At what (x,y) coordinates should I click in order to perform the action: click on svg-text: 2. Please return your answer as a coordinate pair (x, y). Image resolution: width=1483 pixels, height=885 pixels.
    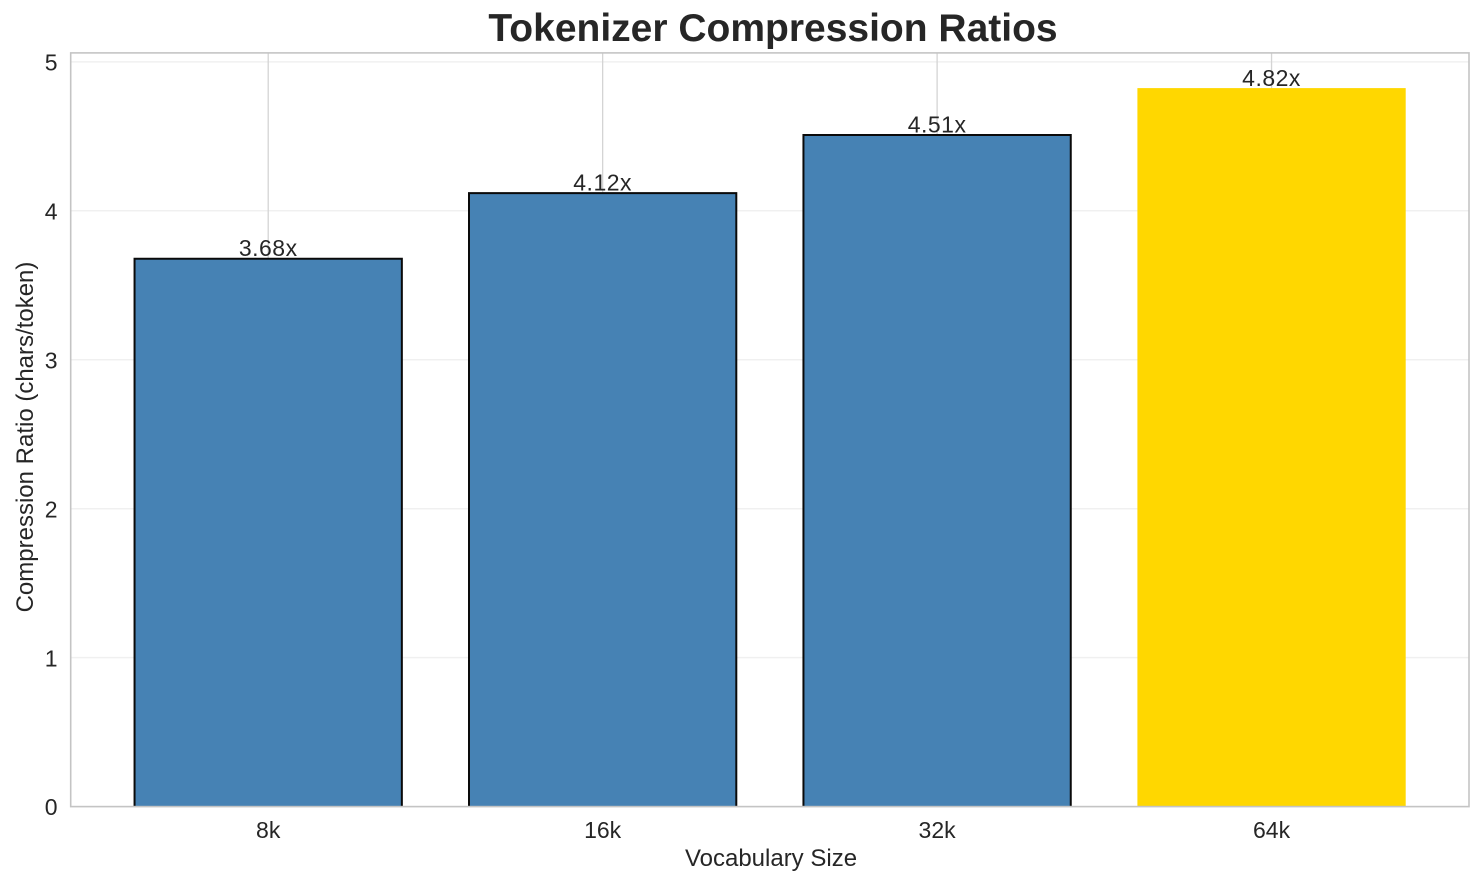
    Looking at the image, I should click on (51, 509).